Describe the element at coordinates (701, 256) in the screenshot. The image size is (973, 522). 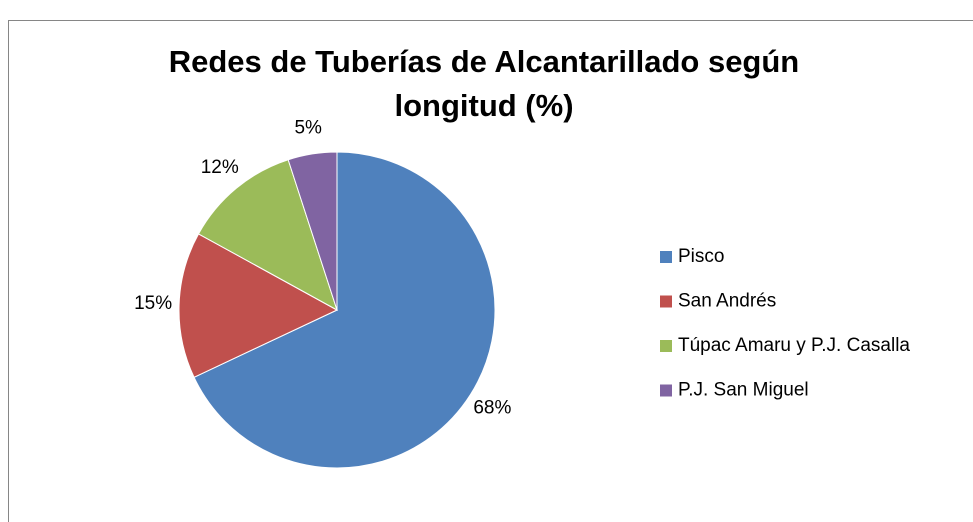
I see `legend-label: Pisco` at that location.